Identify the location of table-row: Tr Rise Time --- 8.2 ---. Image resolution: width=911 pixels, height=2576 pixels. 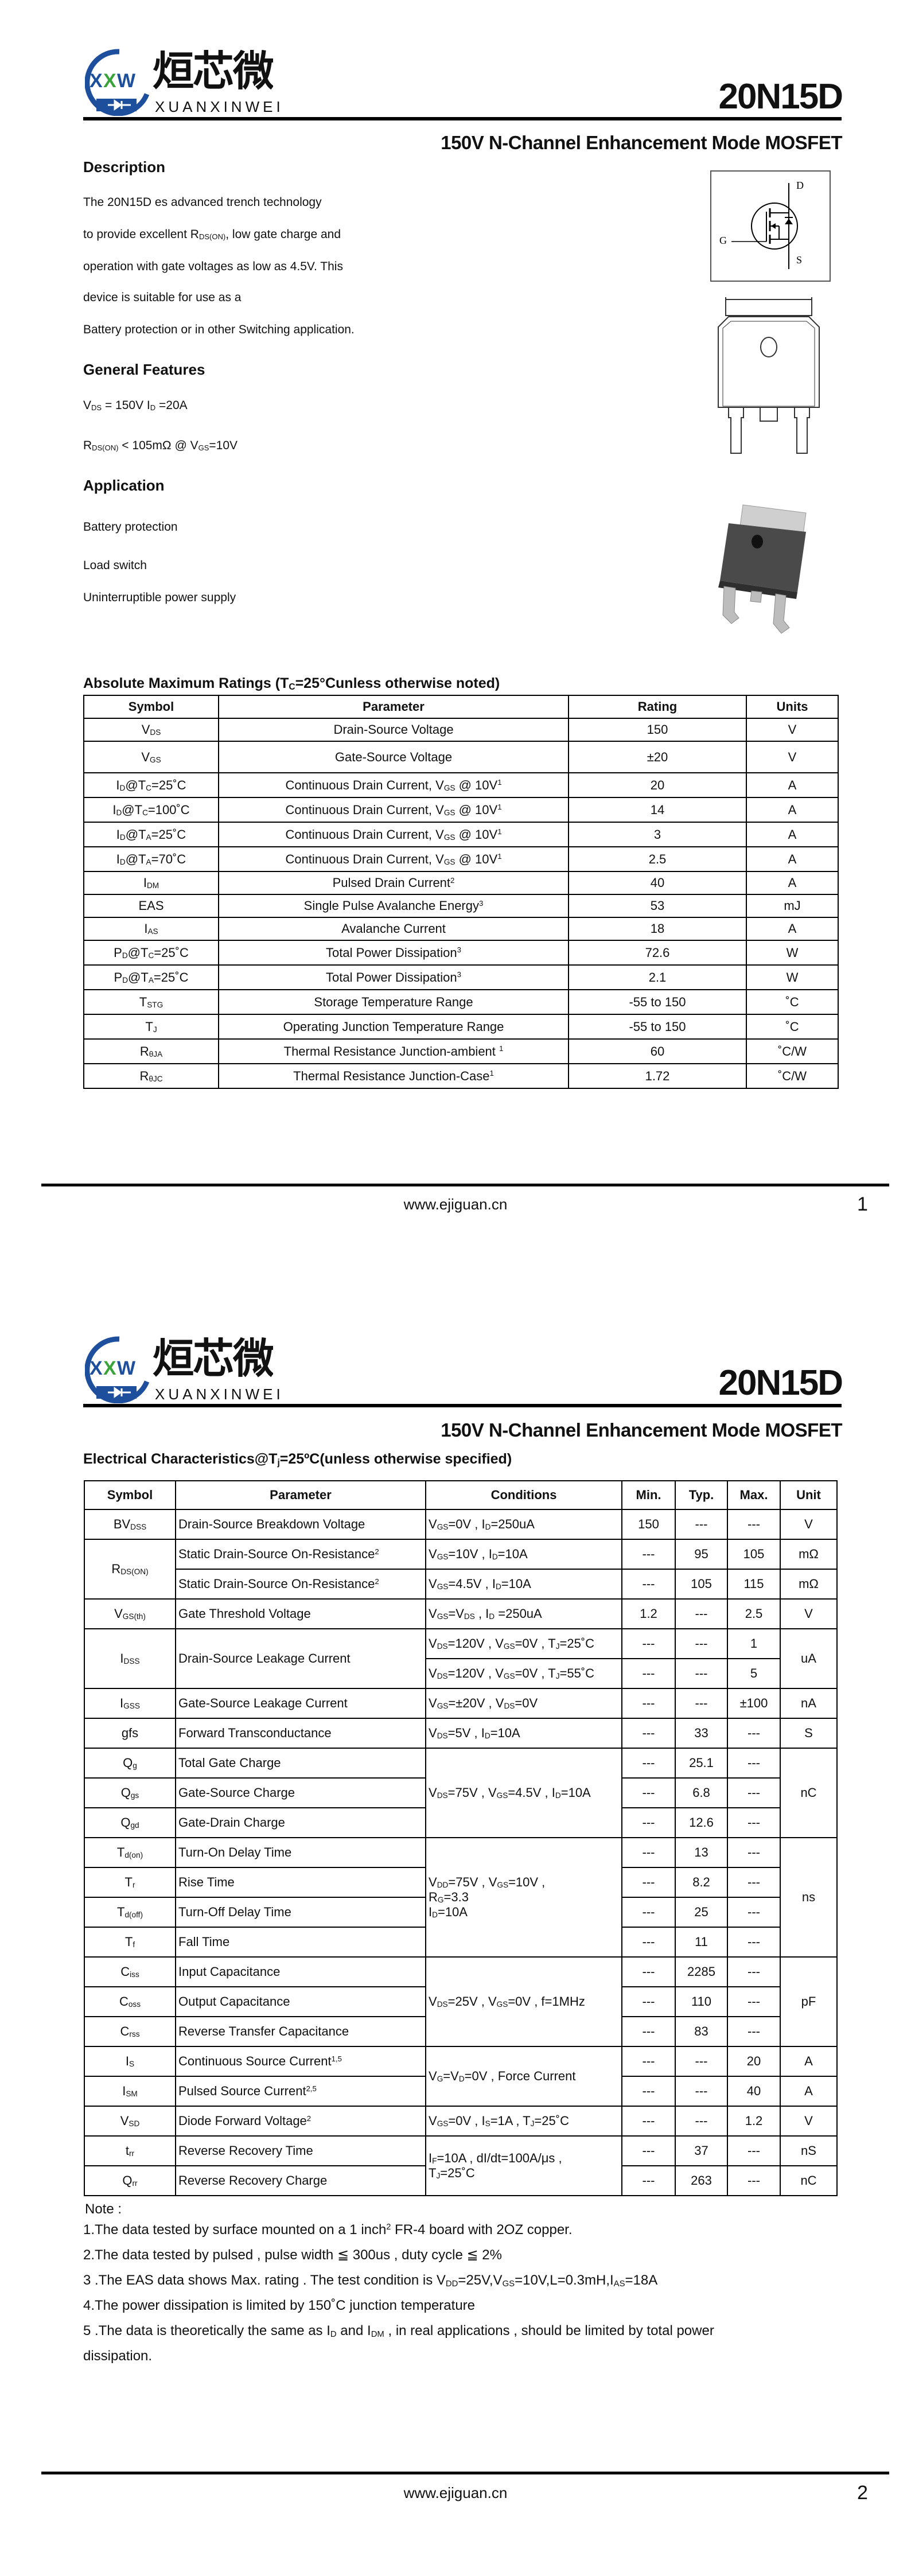
(460, 1882).